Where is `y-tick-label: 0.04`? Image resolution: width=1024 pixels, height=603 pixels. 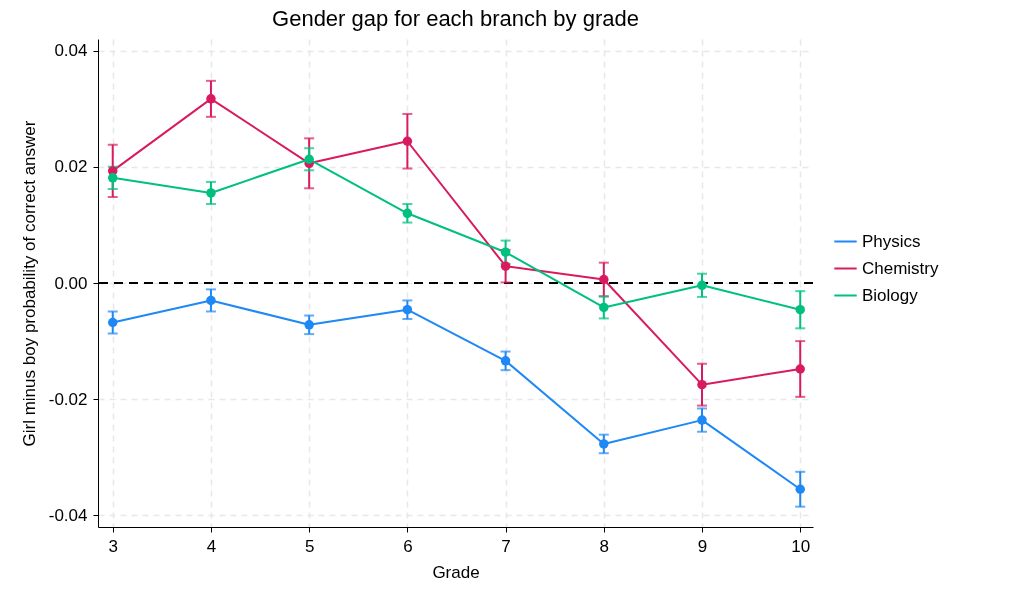
y-tick-label: 0.04 is located at coordinates (71, 51).